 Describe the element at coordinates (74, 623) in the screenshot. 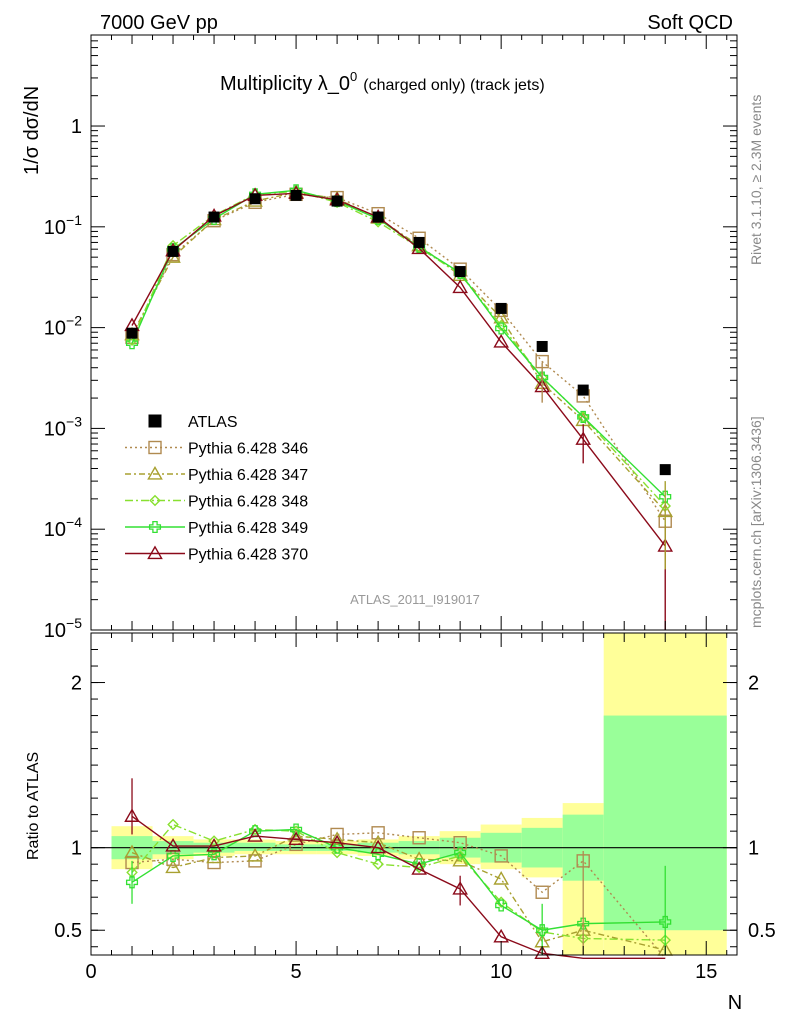

I see `main-ytick-exponent: −5` at that location.